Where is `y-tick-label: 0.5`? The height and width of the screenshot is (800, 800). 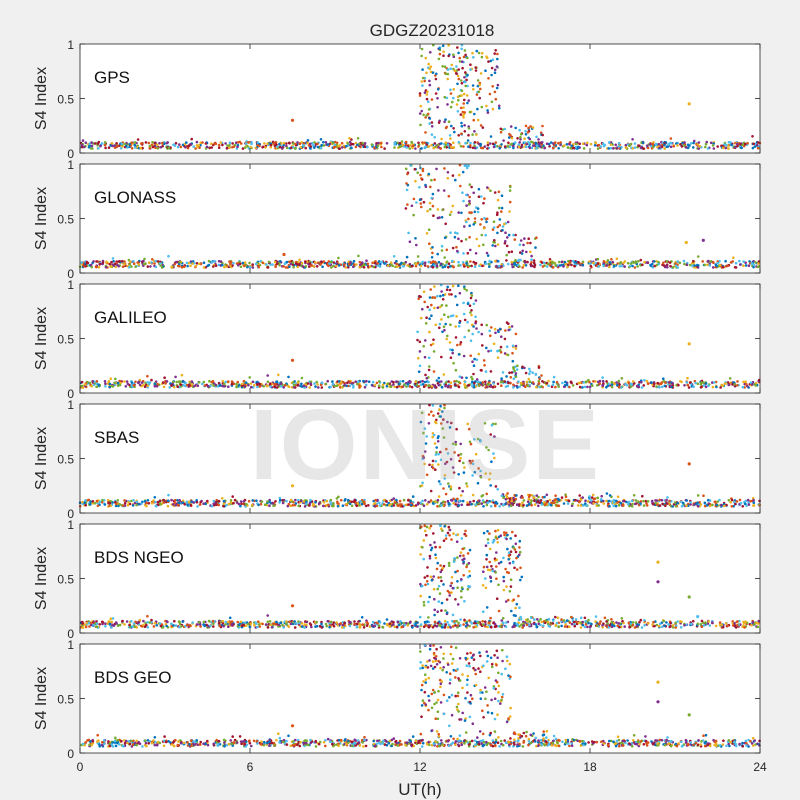
y-tick-label: 0.5 is located at coordinates (65, 100).